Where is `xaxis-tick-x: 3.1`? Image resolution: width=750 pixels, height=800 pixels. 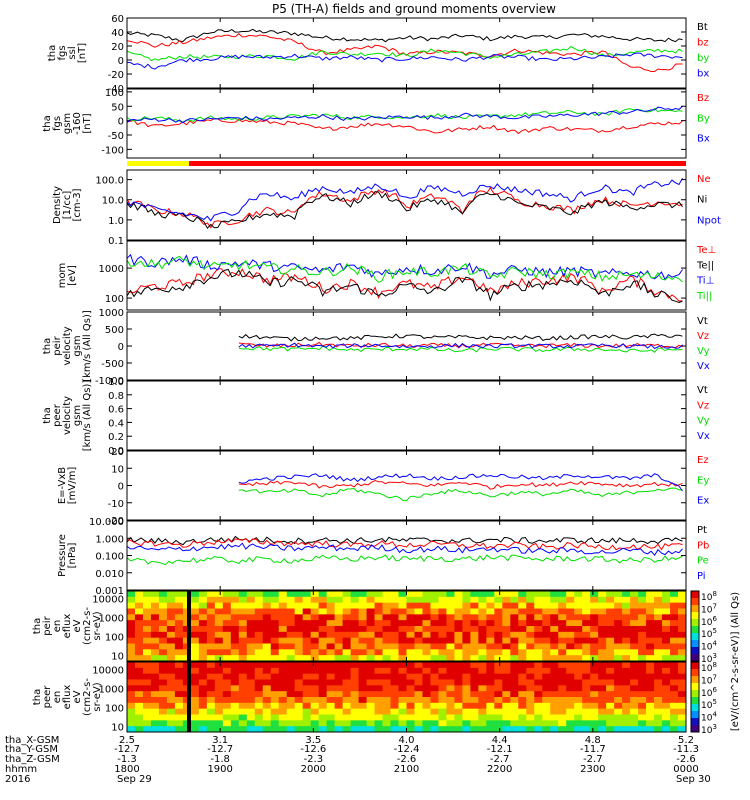 xaxis-tick-x: 3.1 is located at coordinates (220, 740).